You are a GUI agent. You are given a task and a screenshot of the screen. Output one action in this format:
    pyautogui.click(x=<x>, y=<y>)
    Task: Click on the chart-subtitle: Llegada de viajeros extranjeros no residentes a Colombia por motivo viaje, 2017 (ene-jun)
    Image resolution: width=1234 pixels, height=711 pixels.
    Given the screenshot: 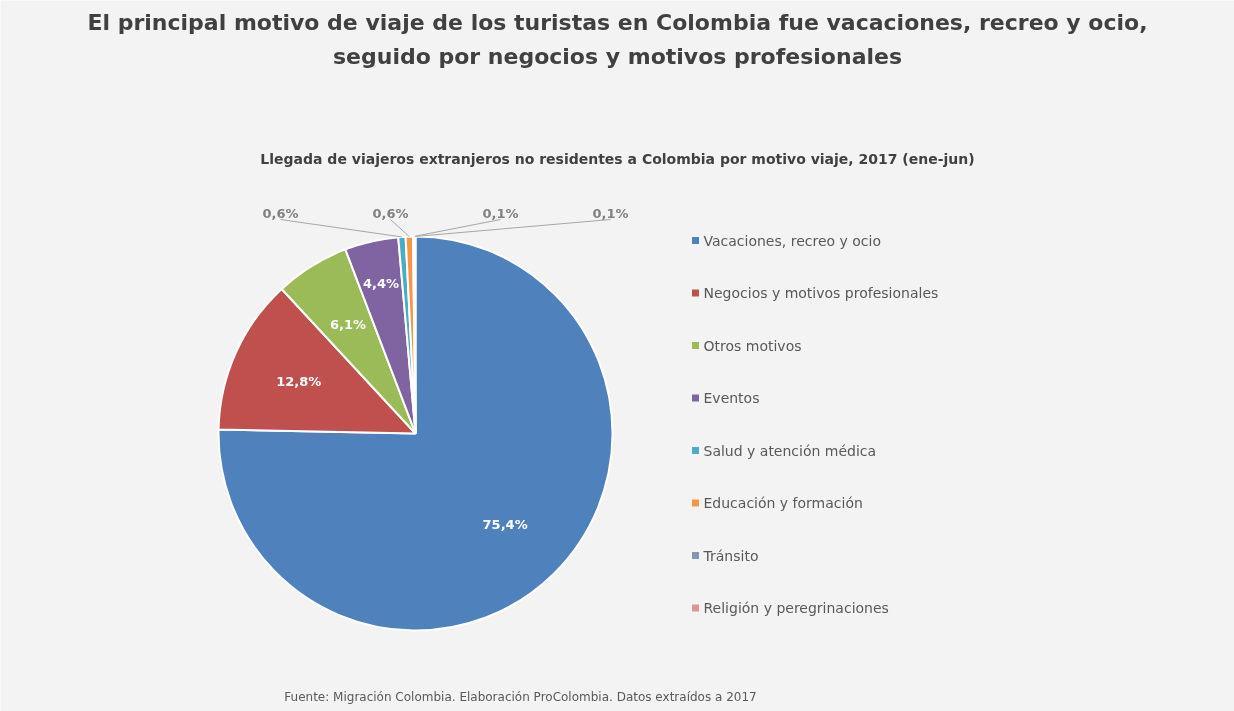 What is the action you would take?
    pyautogui.click(x=617, y=158)
    